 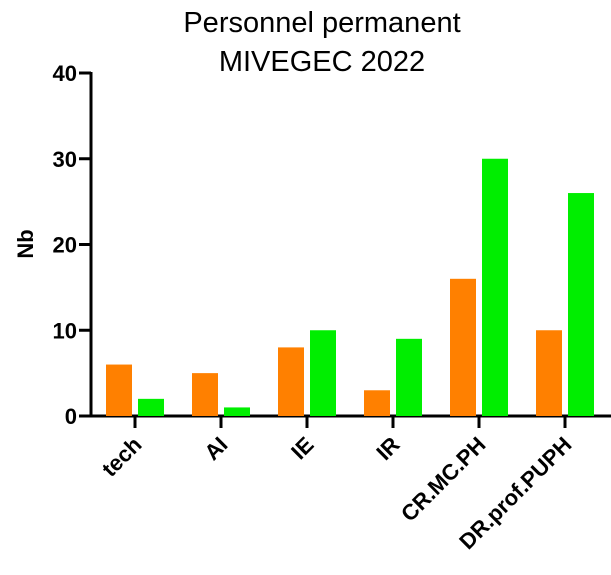 What do you see at coordinates (215, 448) in the screenshot?
I see `x-tick-label: AI` at bounding box center [215, 448].